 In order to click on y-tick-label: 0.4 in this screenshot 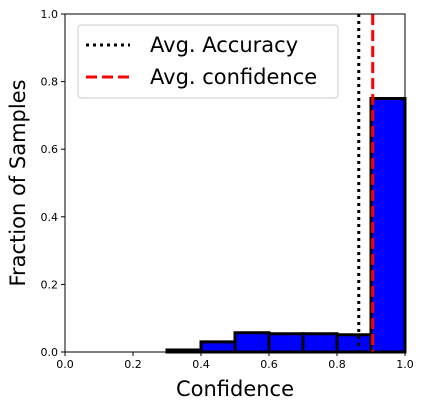, I will do `click(50, 217)`.